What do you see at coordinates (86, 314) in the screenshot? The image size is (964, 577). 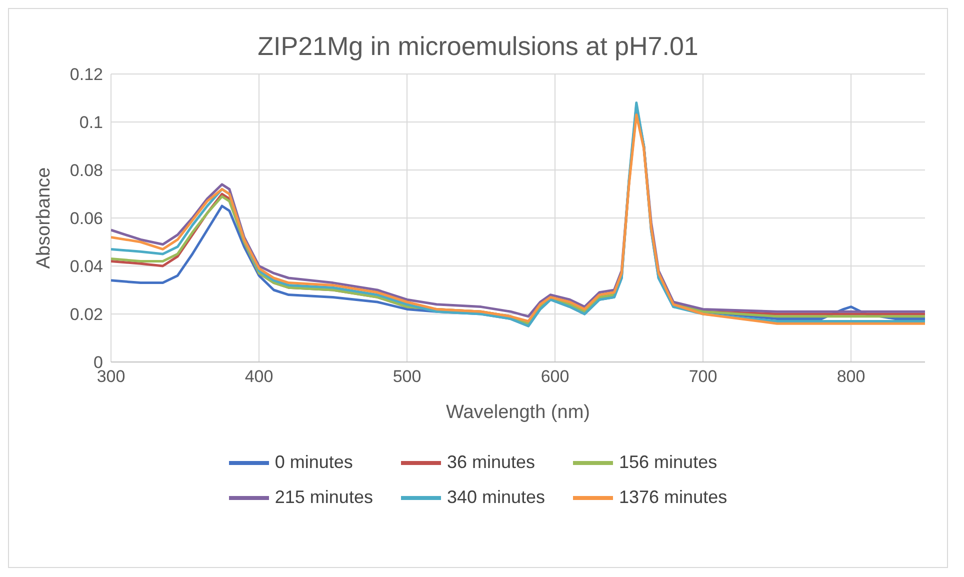 I see `y-tick-label: 0.02` at bounding box center [86, 314].